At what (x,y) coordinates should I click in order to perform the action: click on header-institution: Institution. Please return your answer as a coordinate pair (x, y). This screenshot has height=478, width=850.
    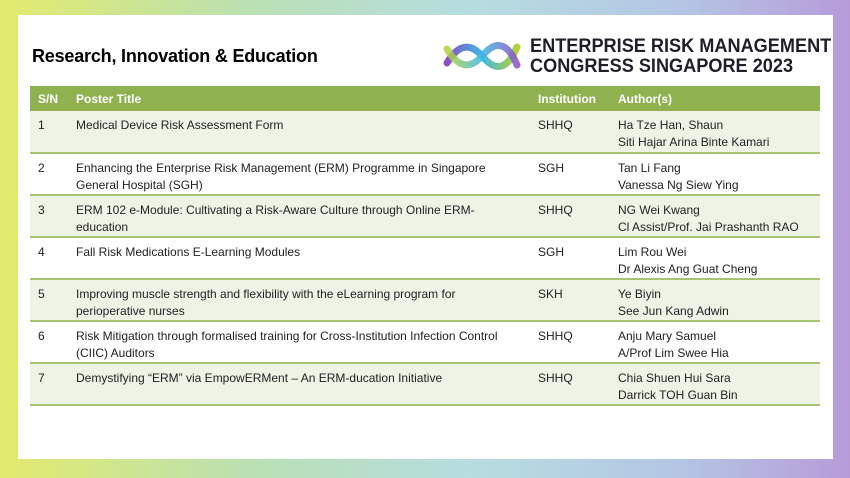
    Looking at the image, I should click on (570, 98).